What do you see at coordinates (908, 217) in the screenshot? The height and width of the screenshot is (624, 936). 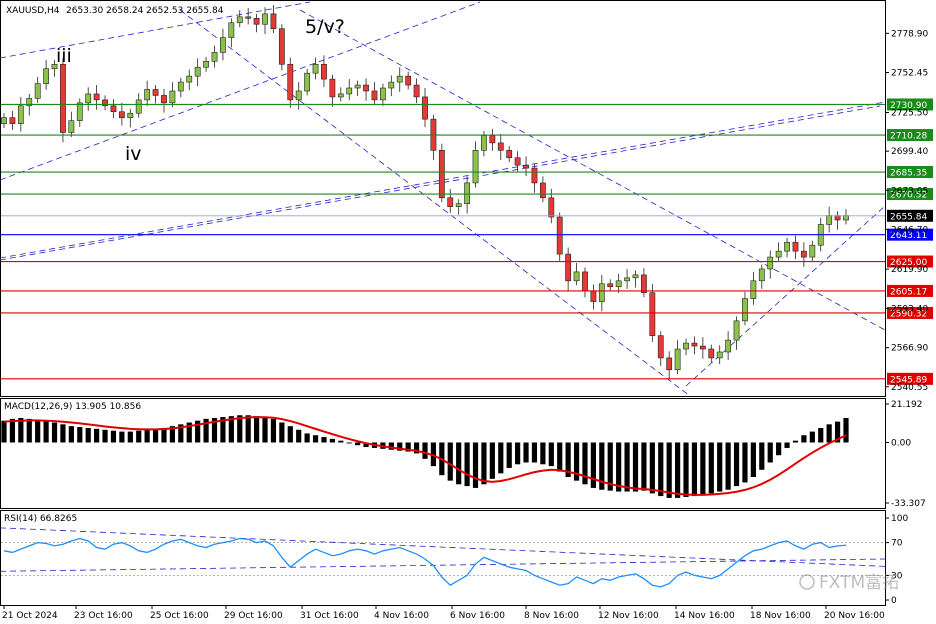 I see `current-price-text: 2655.84` at bounding box center [908, 217].